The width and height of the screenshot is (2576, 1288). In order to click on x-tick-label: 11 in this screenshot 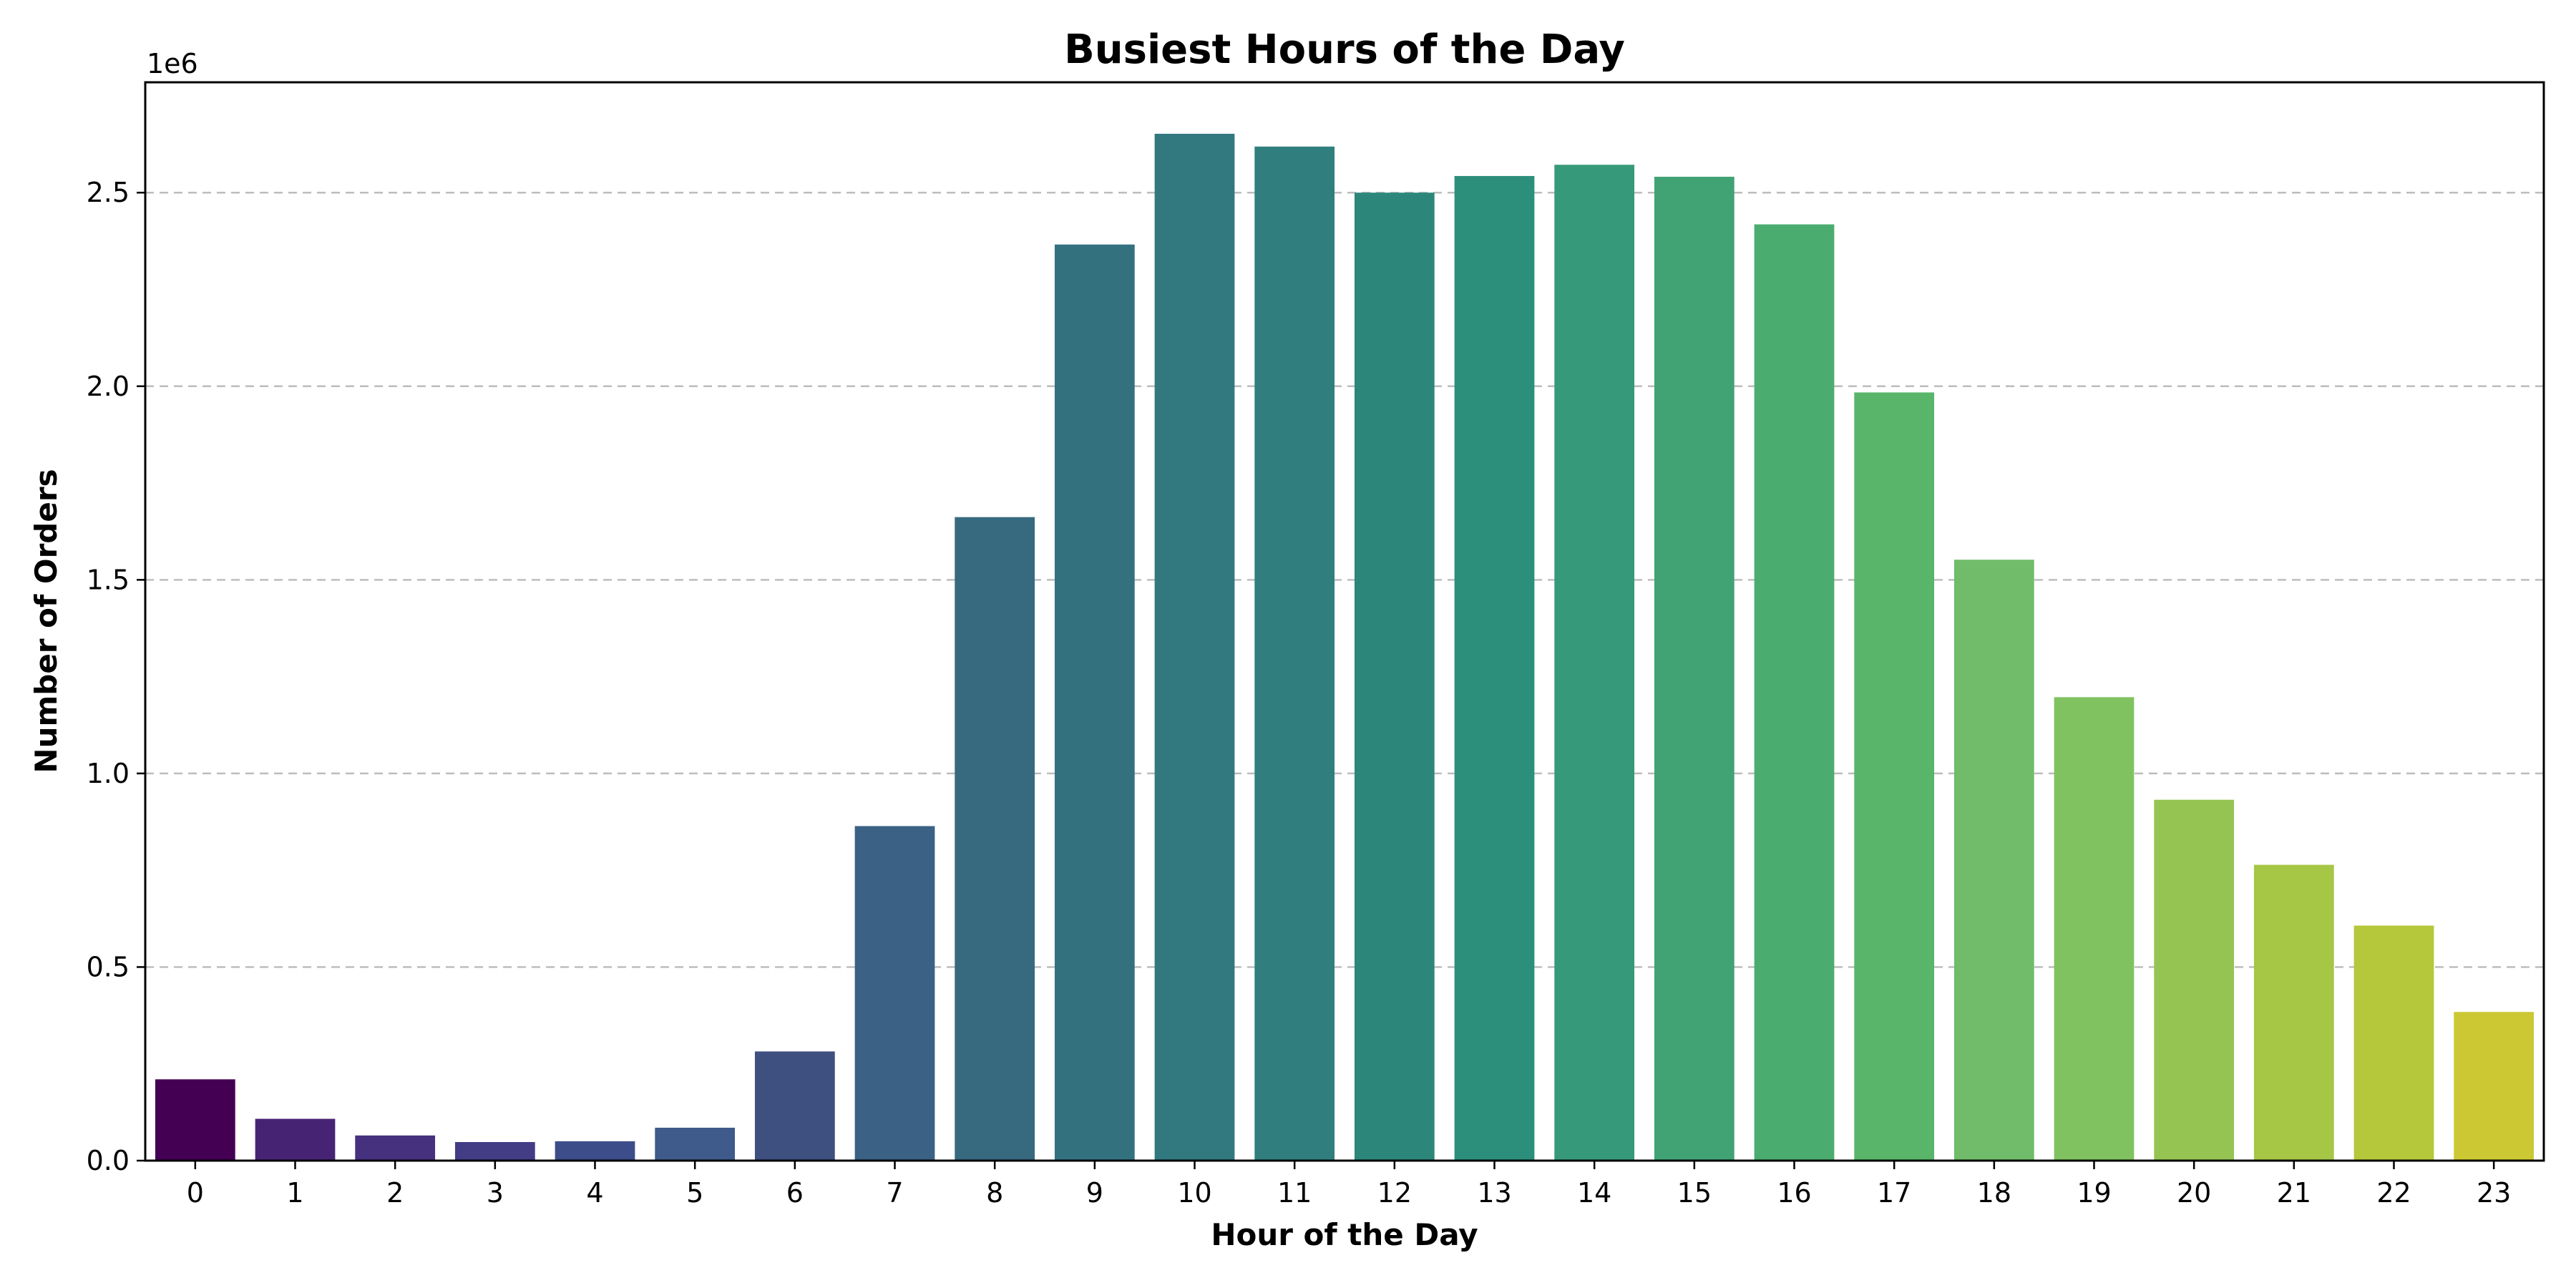, I will do `click(1294, 1193)`.